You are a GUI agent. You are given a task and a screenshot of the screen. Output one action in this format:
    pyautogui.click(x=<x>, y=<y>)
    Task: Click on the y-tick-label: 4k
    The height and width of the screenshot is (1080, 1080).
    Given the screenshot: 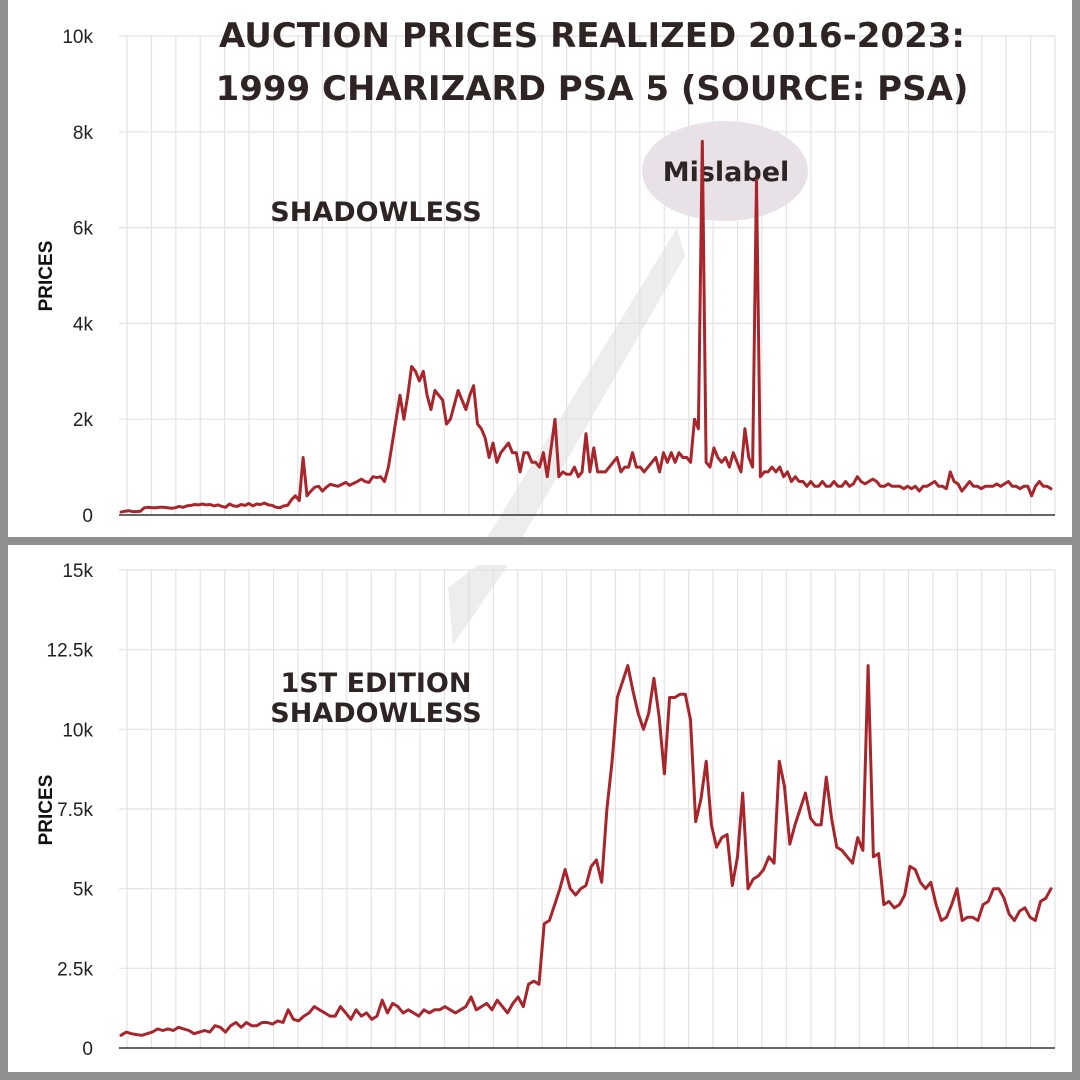 What is the action you would take?
    pyautogui.click(x=83, y=324)
    